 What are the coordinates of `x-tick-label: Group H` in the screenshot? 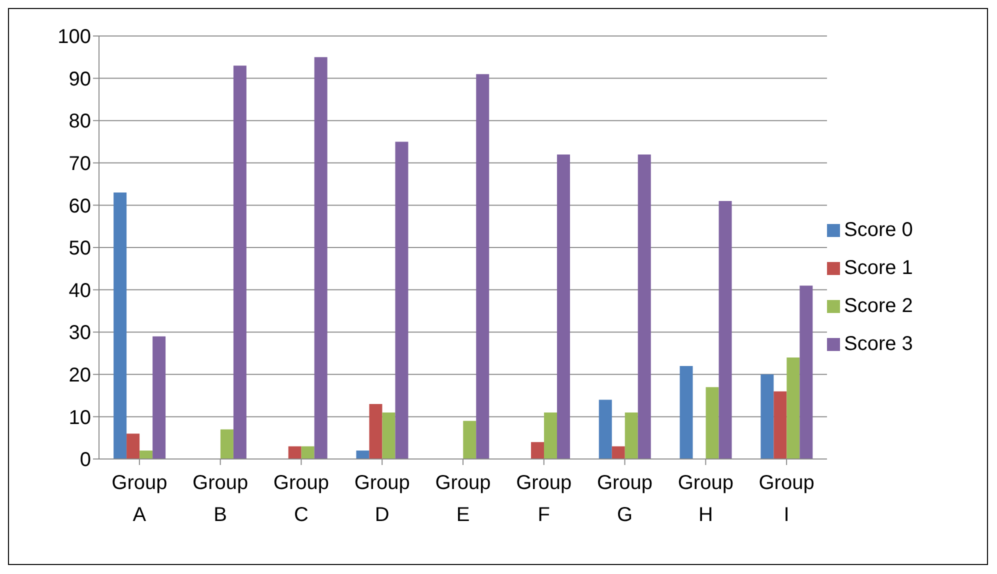 It's located at (706, 499).